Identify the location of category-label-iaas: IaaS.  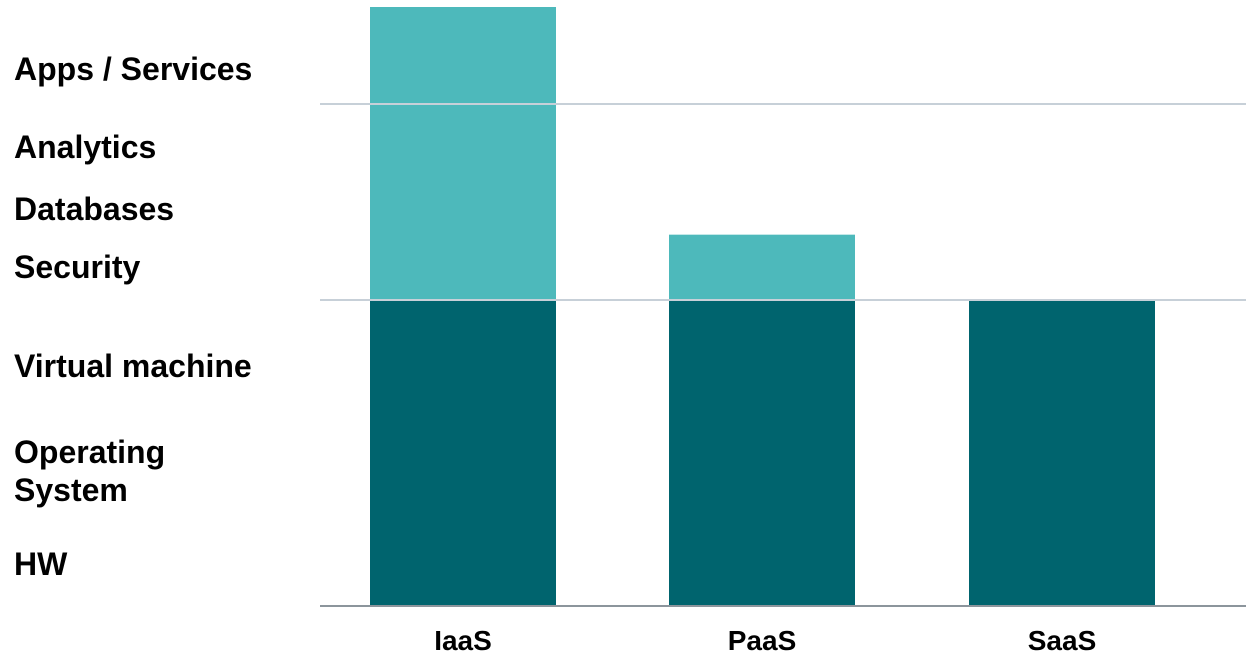
(463, 640).